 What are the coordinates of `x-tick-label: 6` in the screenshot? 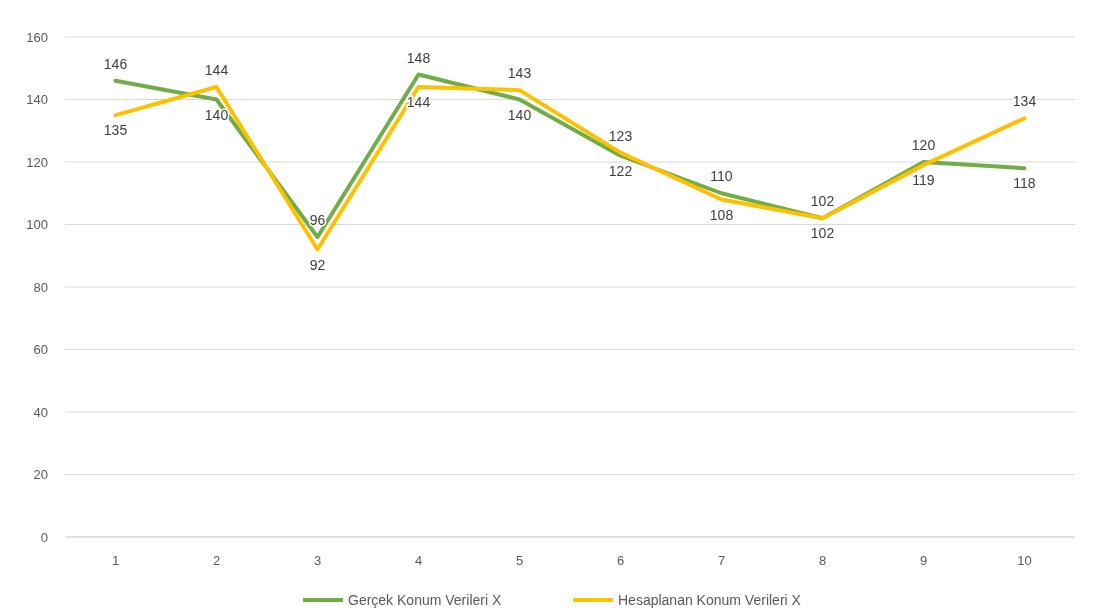 It's located at (620, 560).